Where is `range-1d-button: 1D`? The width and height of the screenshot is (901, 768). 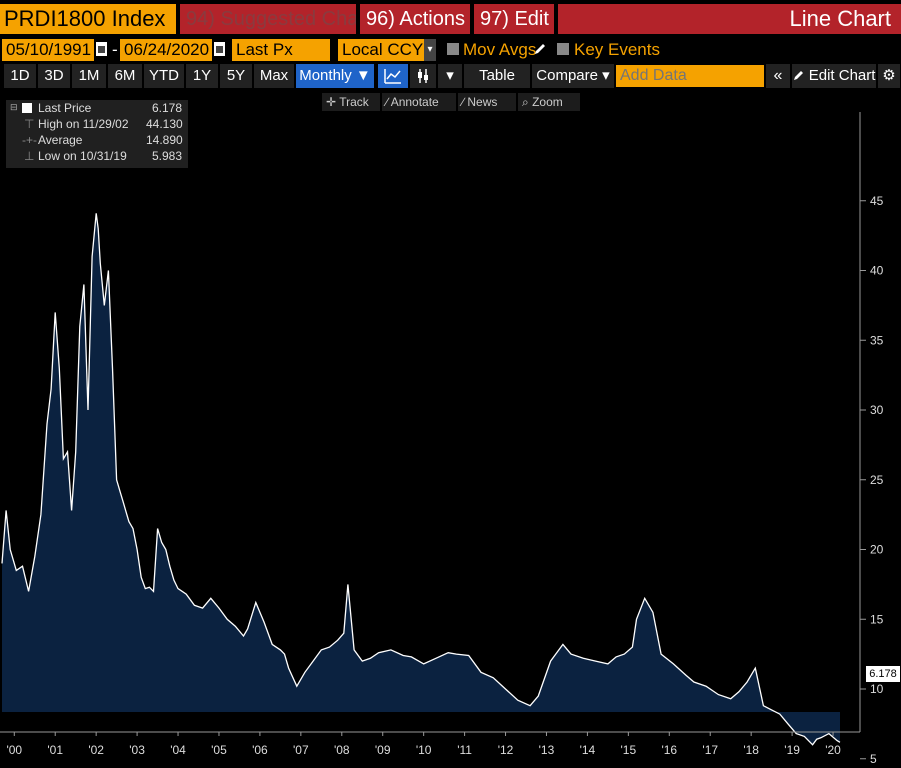 range-1d-button: 1D is located at coordinates (20, 76).